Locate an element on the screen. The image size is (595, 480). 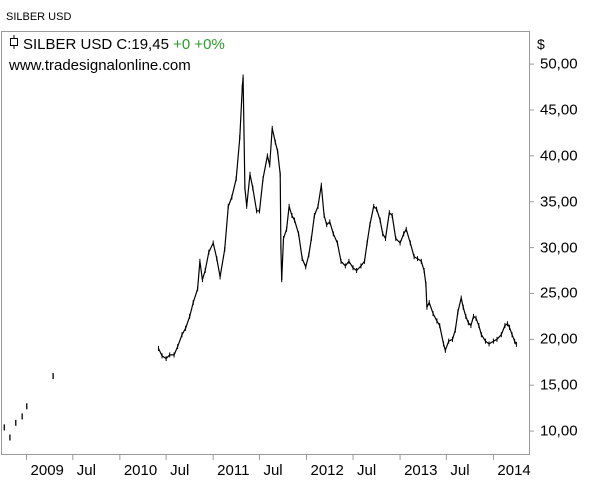
x-tick-label: 2014 is located at coordinates (514, 470).